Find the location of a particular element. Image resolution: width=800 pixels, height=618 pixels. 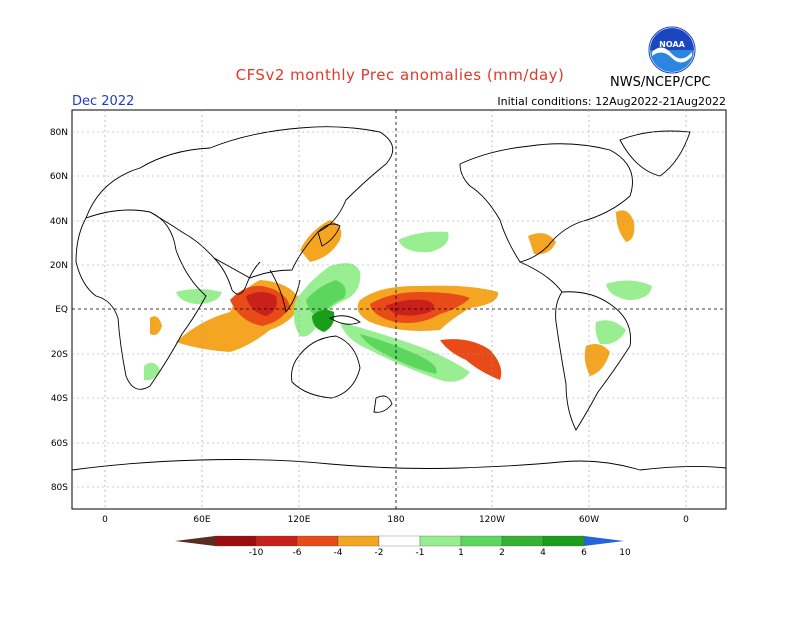

atlantic-wet-patch is located at coordinates (629, 290).